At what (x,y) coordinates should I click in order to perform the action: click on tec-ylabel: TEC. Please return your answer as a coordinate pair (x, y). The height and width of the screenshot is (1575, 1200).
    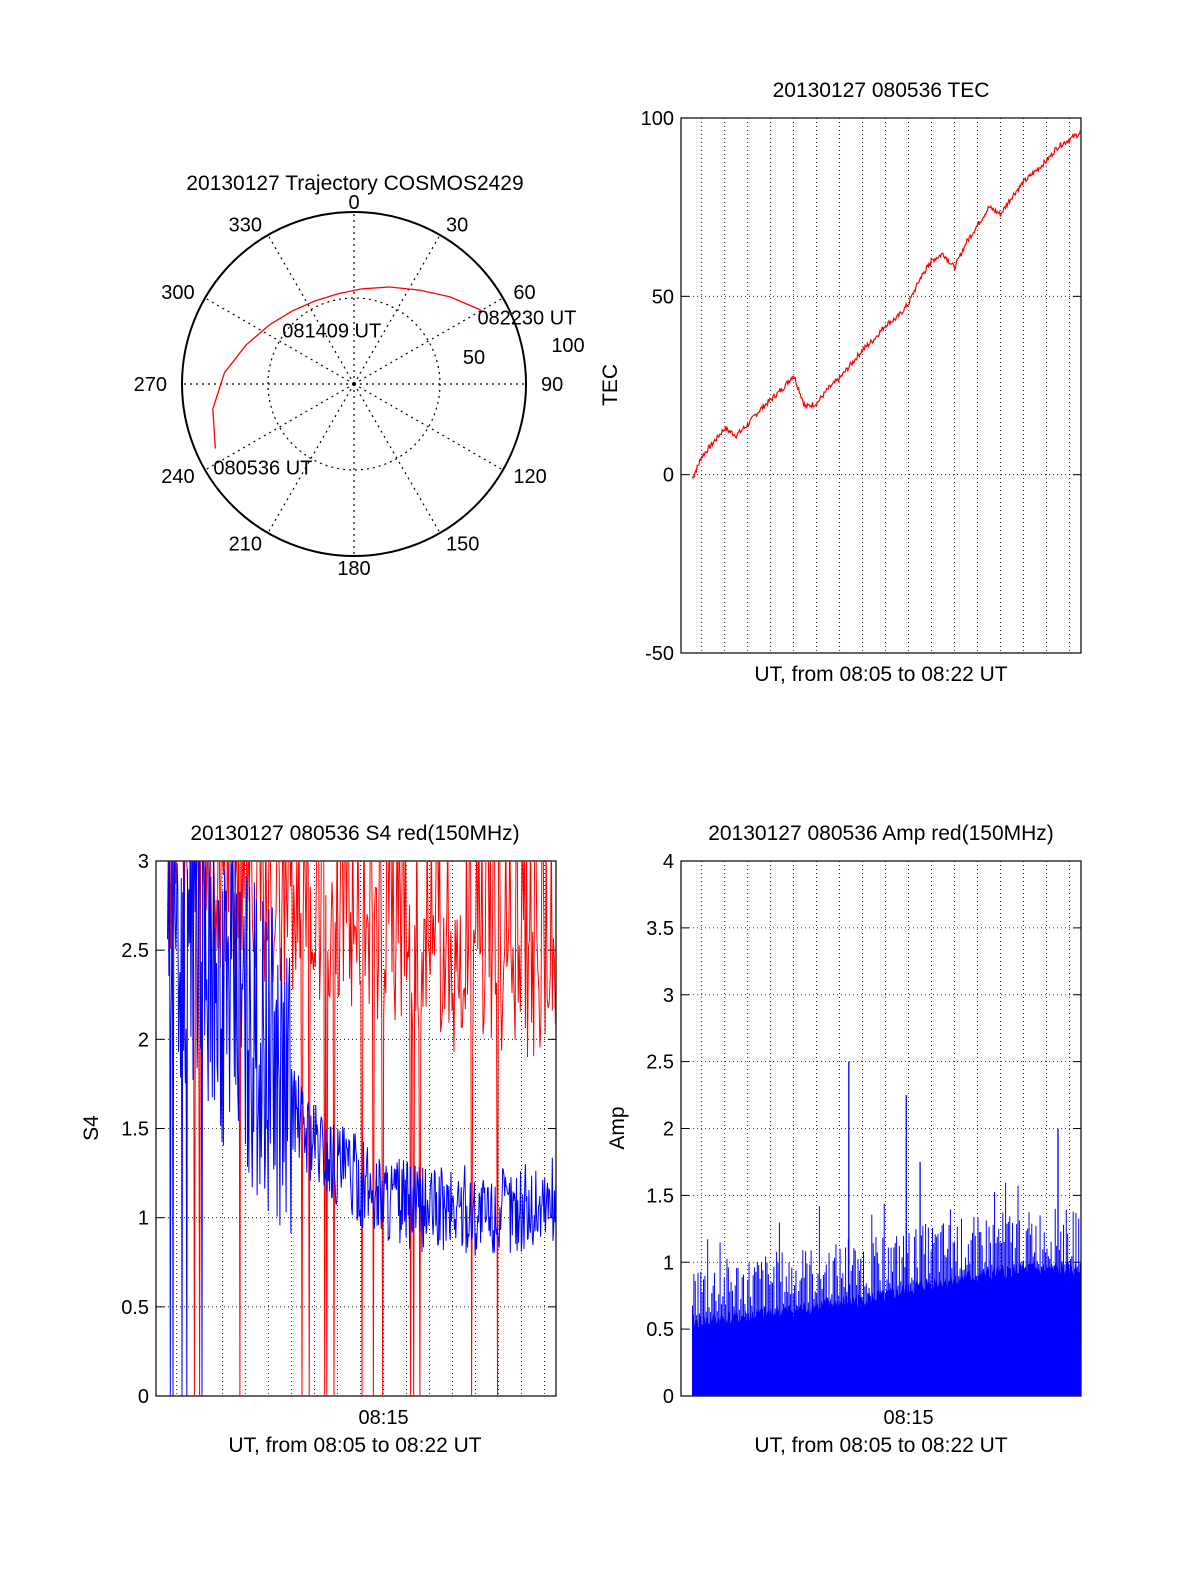
    Looking at the image, I should click on (610, 385).